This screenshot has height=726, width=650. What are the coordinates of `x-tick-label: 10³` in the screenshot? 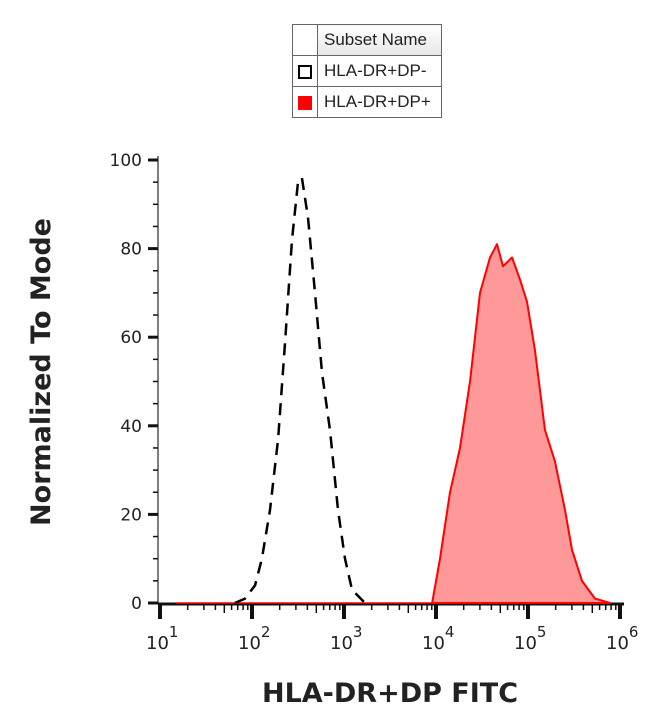 It's located at (346, 638).